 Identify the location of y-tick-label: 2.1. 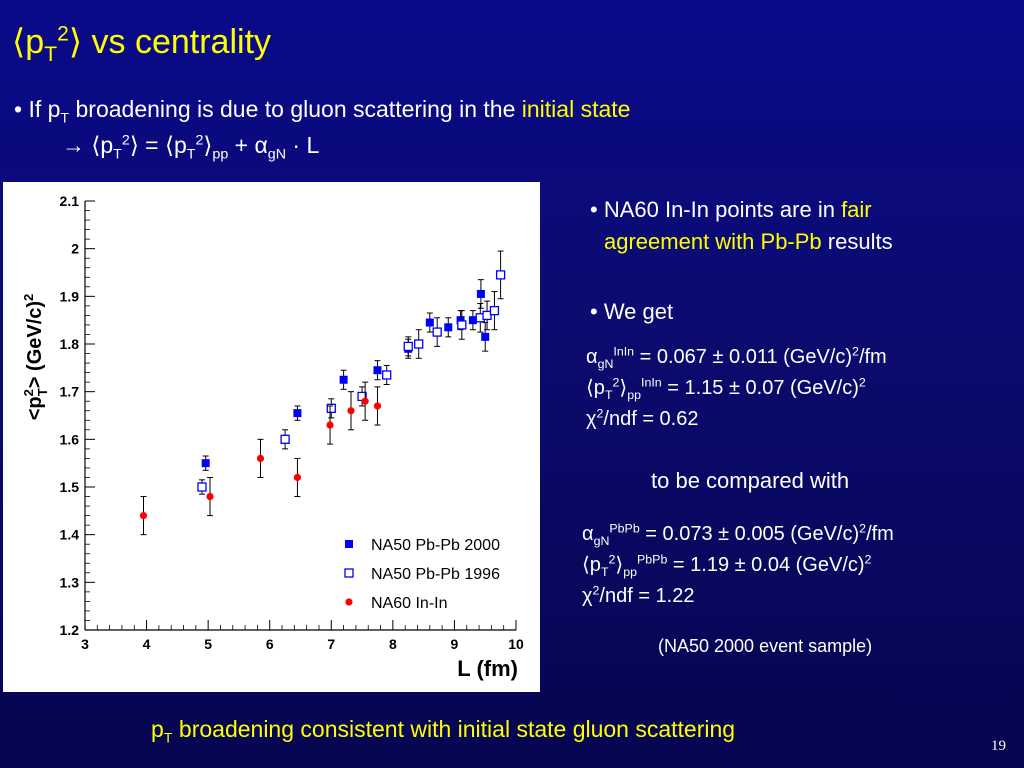
(70, 201).